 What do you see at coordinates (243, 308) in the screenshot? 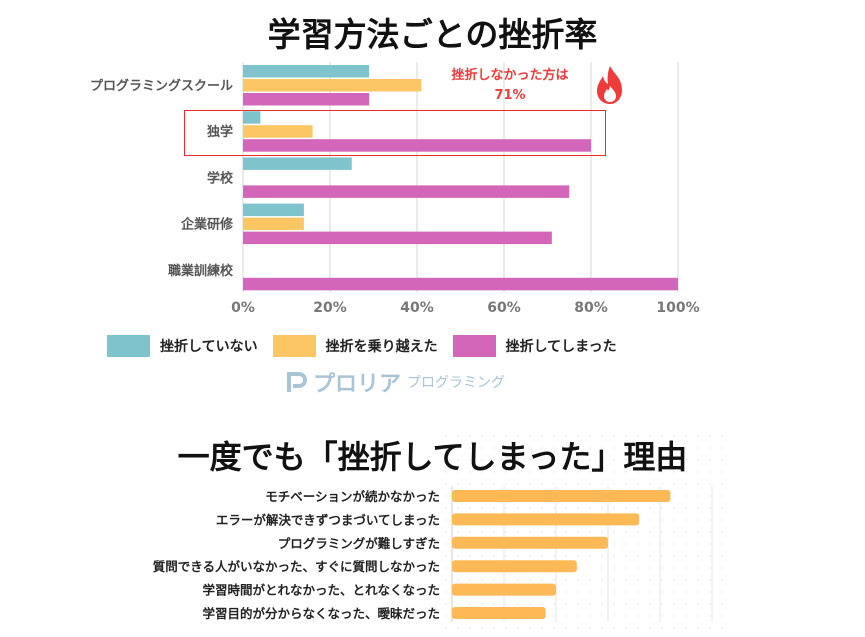
I see `x-tick-label: 0%` at bounding box center [243, 308].